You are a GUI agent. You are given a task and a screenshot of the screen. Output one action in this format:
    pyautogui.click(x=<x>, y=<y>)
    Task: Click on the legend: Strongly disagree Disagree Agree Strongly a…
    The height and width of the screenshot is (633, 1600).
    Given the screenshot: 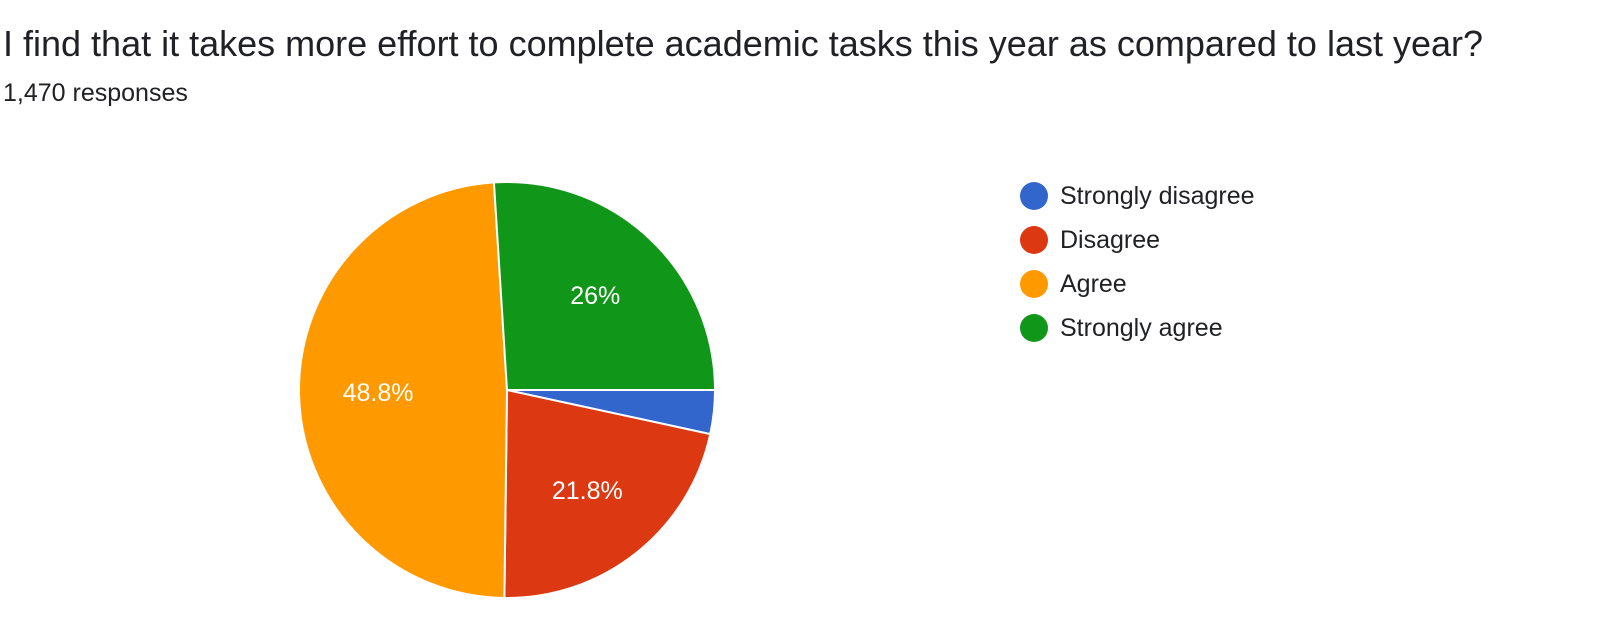 What is the action you would take?
    pyautogui.click(x=1137, y=262)
    